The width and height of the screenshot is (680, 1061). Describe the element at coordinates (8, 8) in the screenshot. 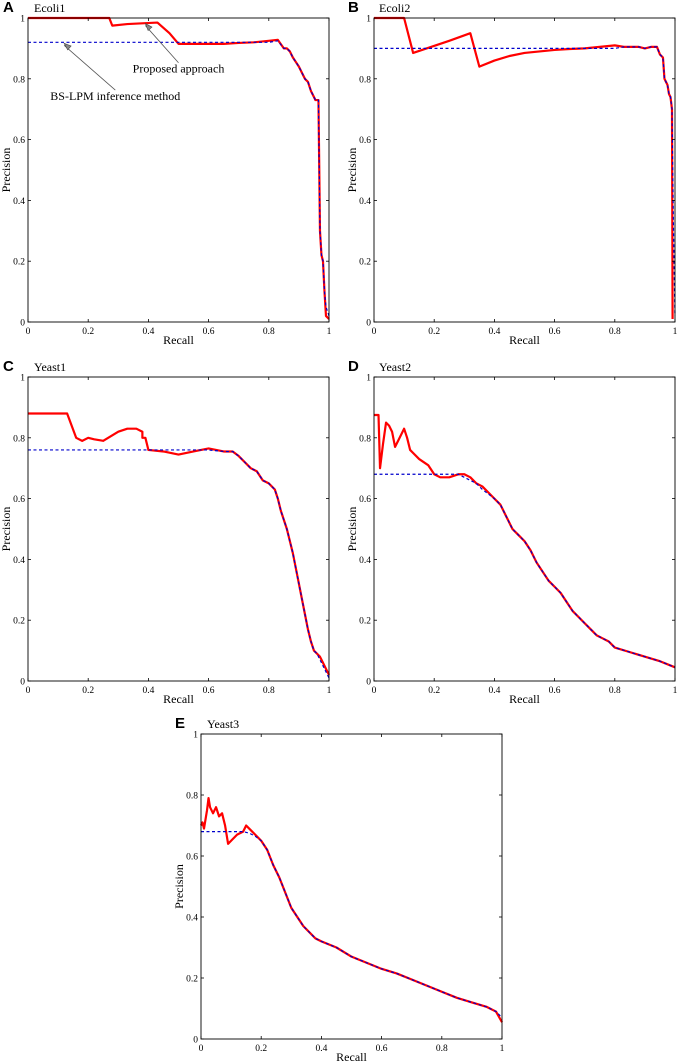

I see `panel-letter: A` at that location.